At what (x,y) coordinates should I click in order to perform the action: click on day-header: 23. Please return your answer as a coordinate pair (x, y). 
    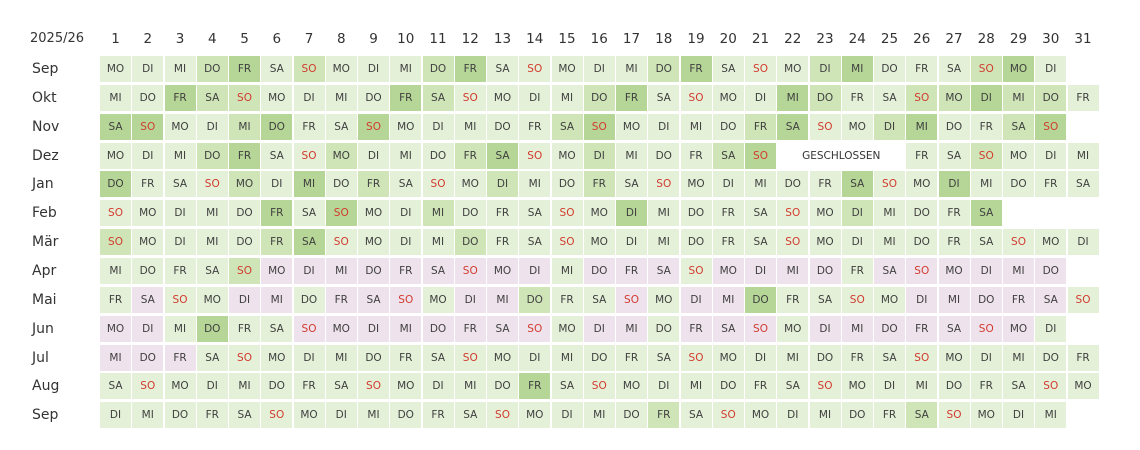
    Looking at the image, I should click on (825, 39).